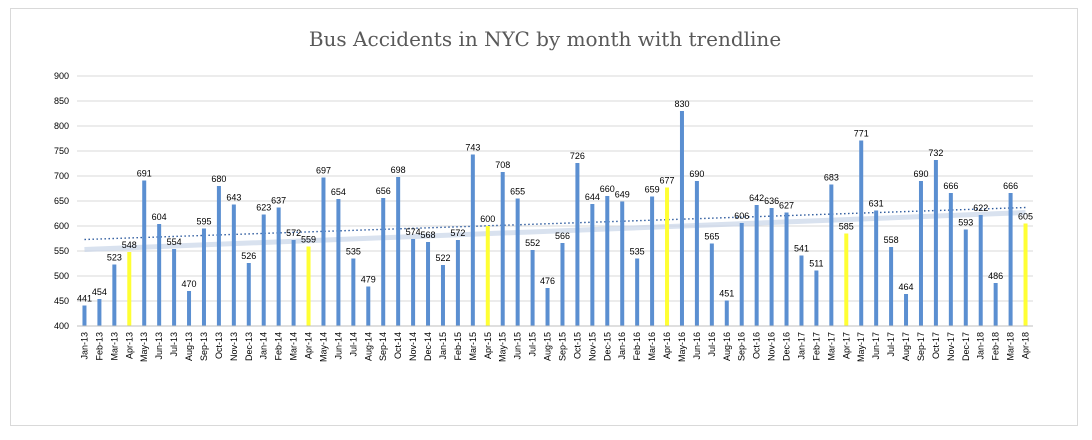 The image size is (1092, 440). Describe the element at coordinates (398, 170) in the screenshot. I see `data-label: 698` at that location.